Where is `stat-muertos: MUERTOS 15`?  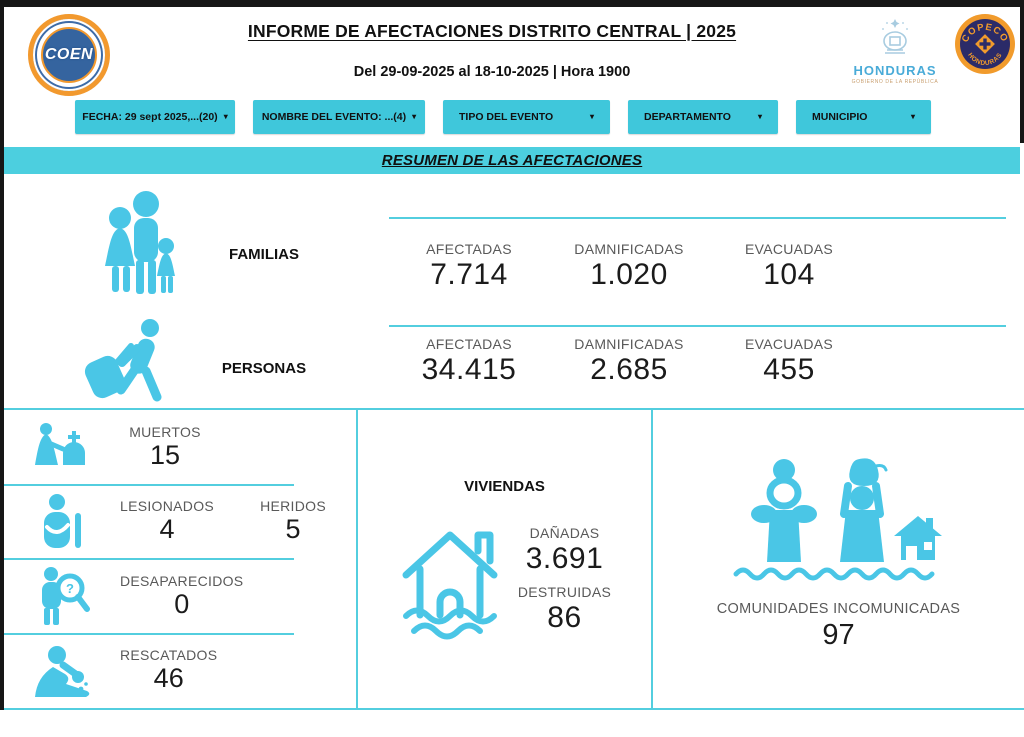
stat-muertos: MUERTOS 15 is located at coordinates (165, 446).